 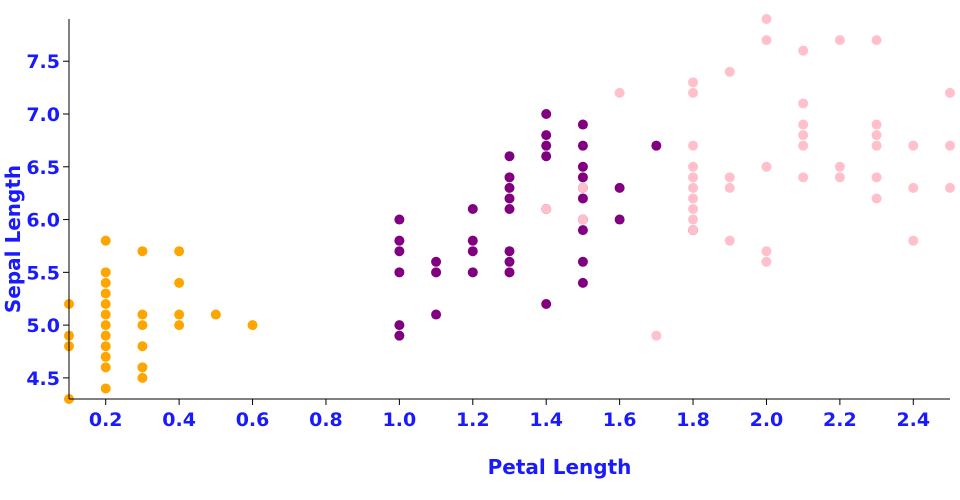 What do you see at coordinates (43, 115) in the screenshot?
I see `y-tick-label: 7.0` at bounding box center [43, 115].